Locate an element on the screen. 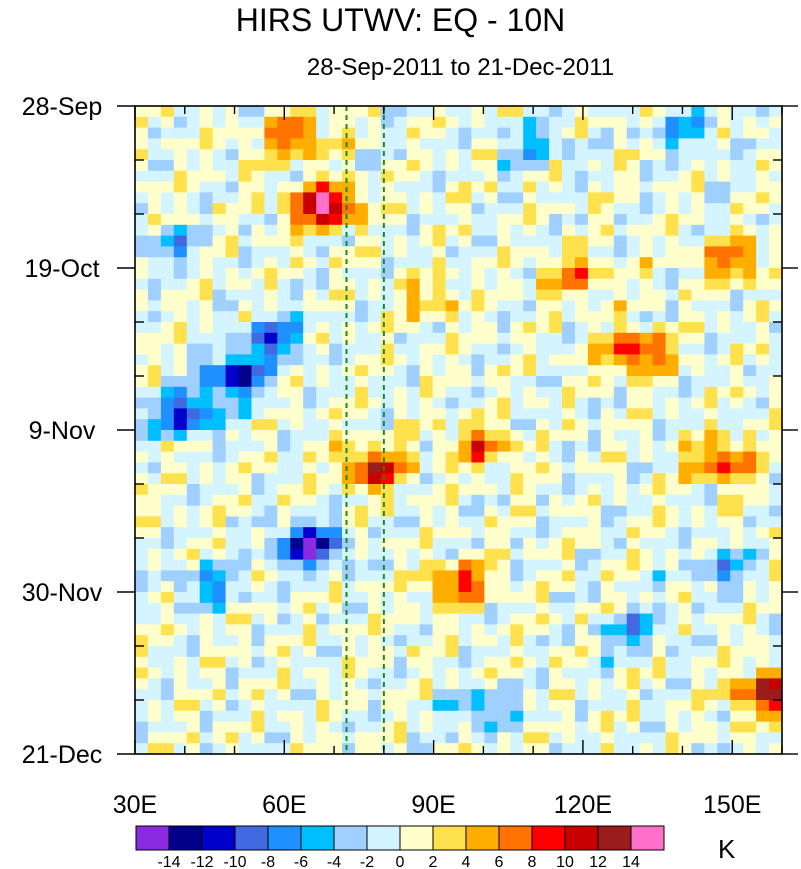  y-tick-label: 30-Nov is located at coordinates (62, 593).